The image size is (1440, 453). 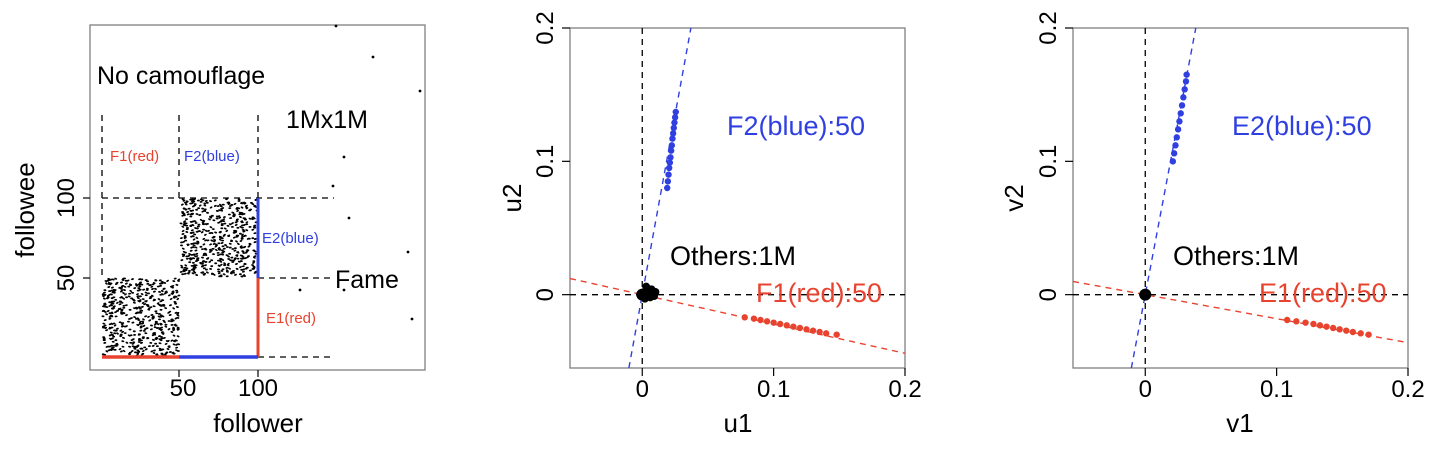 I want to click on e1-label: E1(red), so click(x=291, y=318).